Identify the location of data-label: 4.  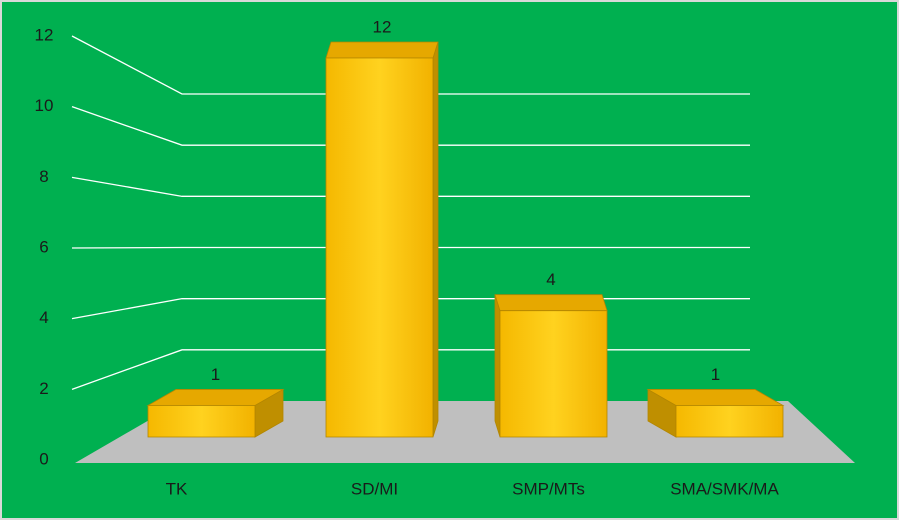
(550, 279).